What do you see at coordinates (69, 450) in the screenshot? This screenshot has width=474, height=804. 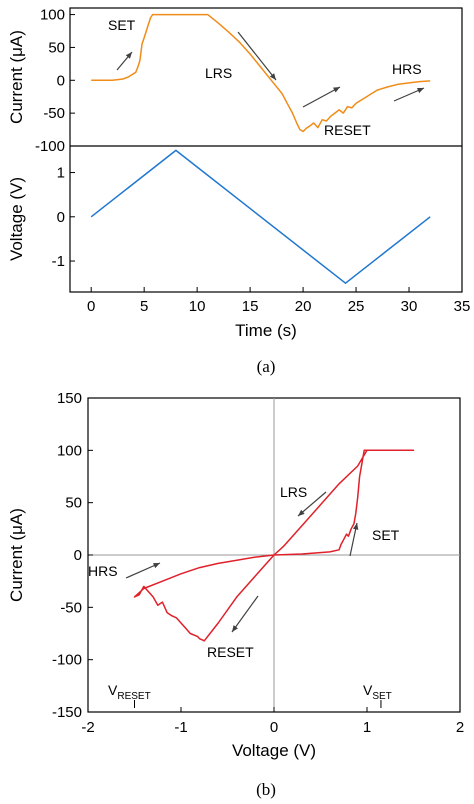 I see `b-ytick-label: 100` at bounding box center [69, 450].